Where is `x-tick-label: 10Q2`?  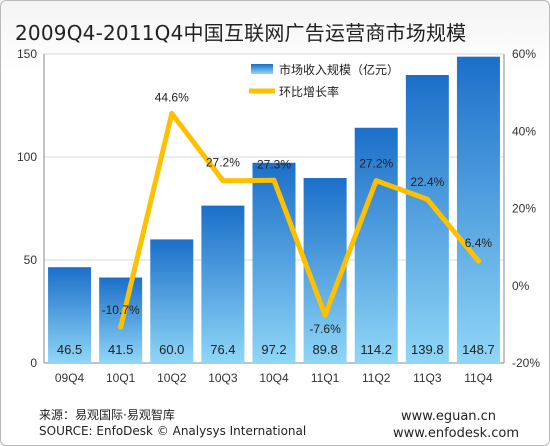
x-tick-label: 10Q2 is located at coordinates (172, 378).